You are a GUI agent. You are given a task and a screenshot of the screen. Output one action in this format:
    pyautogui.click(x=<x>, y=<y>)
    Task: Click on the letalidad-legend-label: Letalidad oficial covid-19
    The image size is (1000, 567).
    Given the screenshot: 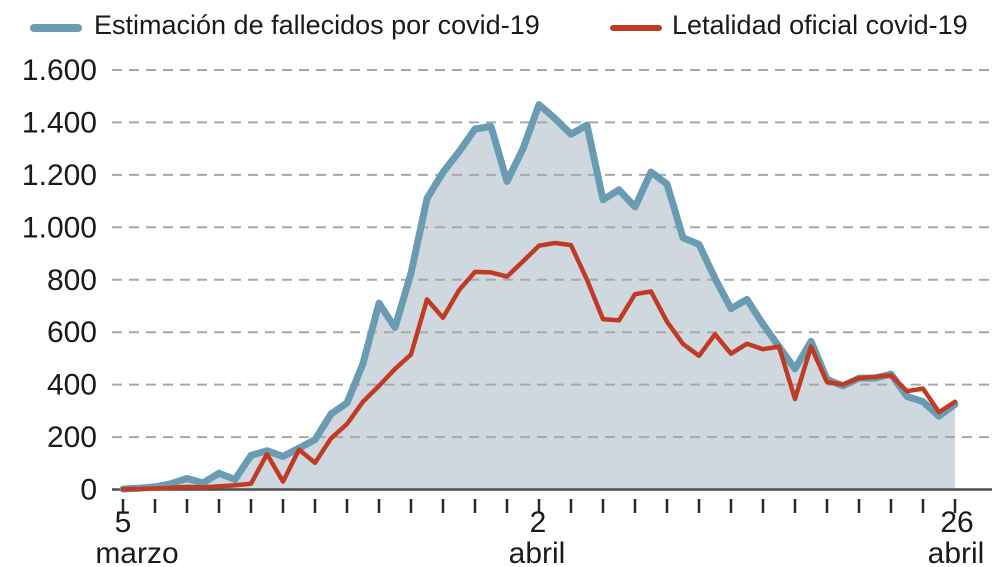 What is the action you would take?
    pyautogui.click(x=820, y=25)
    